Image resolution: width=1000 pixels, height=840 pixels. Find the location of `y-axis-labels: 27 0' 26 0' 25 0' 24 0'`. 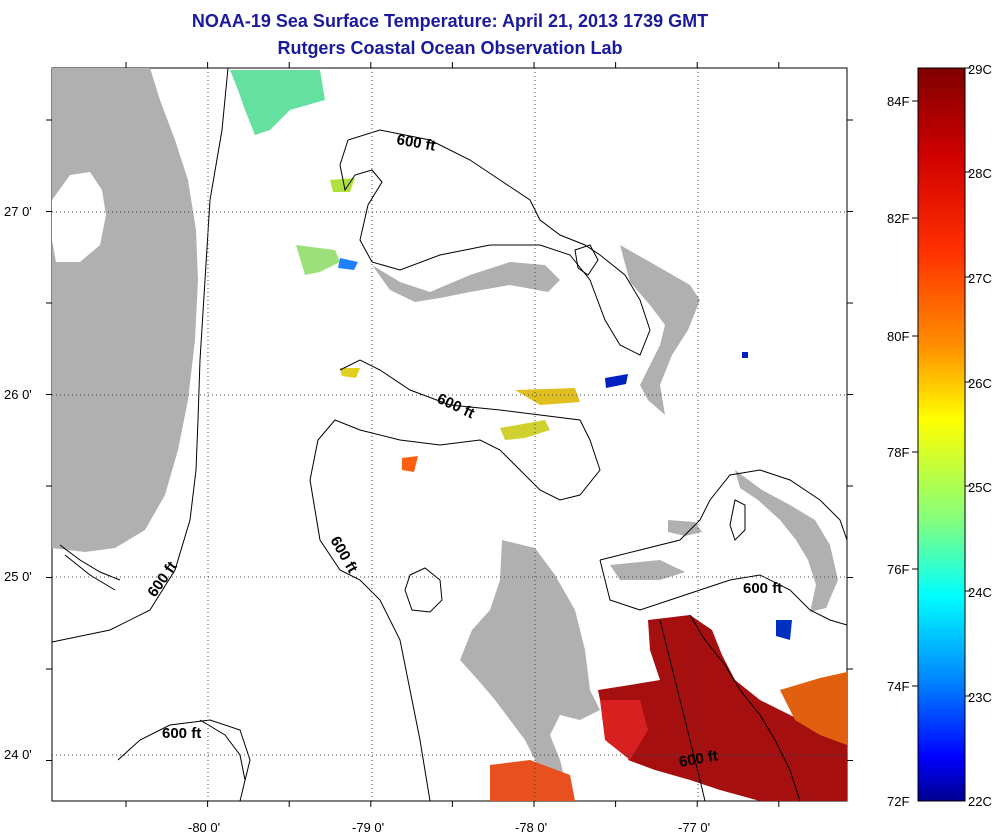

y-axis-labels: 27 0' 26 0' 25 0' 24 0' is located at coordinates (18, 483).